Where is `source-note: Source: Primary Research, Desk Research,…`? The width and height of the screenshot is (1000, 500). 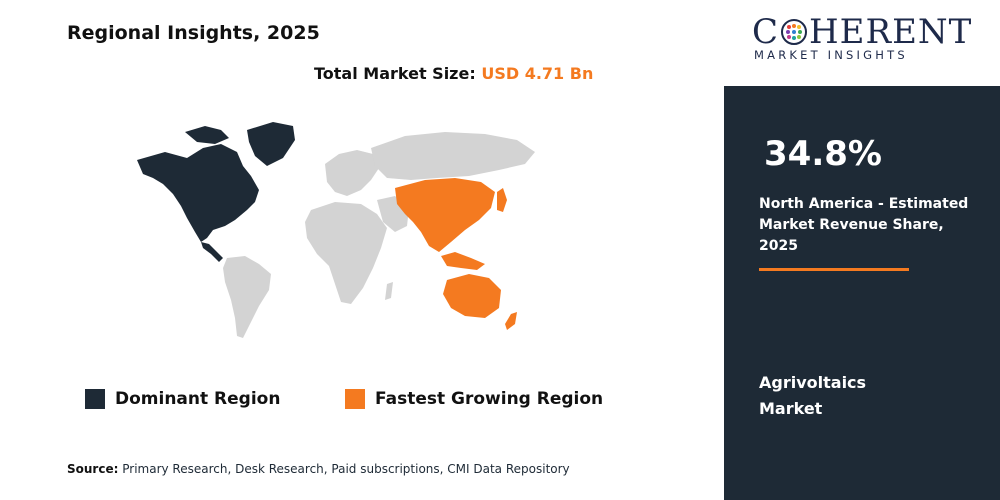
source-note: Source: Primary Research, Desk Research,… is located at coordinates (318, 469).